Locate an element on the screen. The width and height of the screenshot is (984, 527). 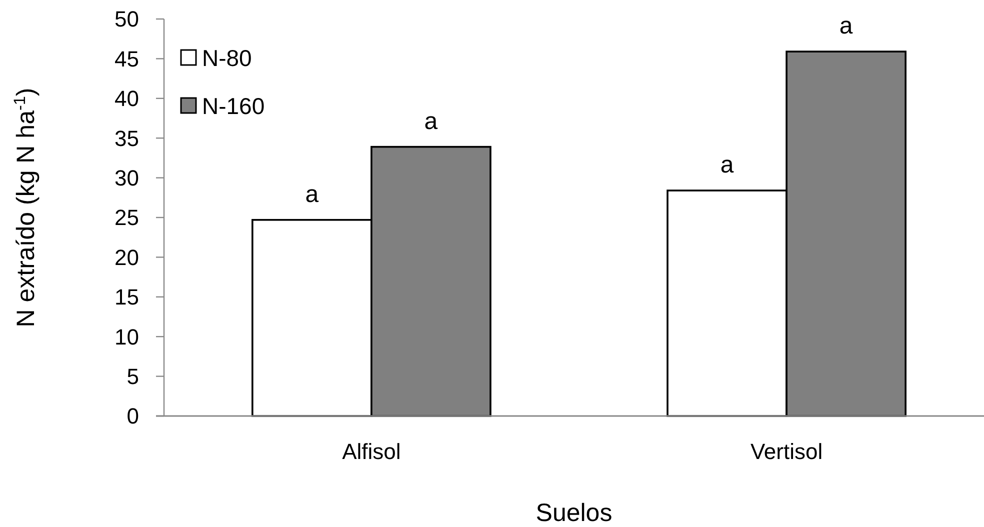
y-tick-label: 20 is located at coordinates (126, 257).